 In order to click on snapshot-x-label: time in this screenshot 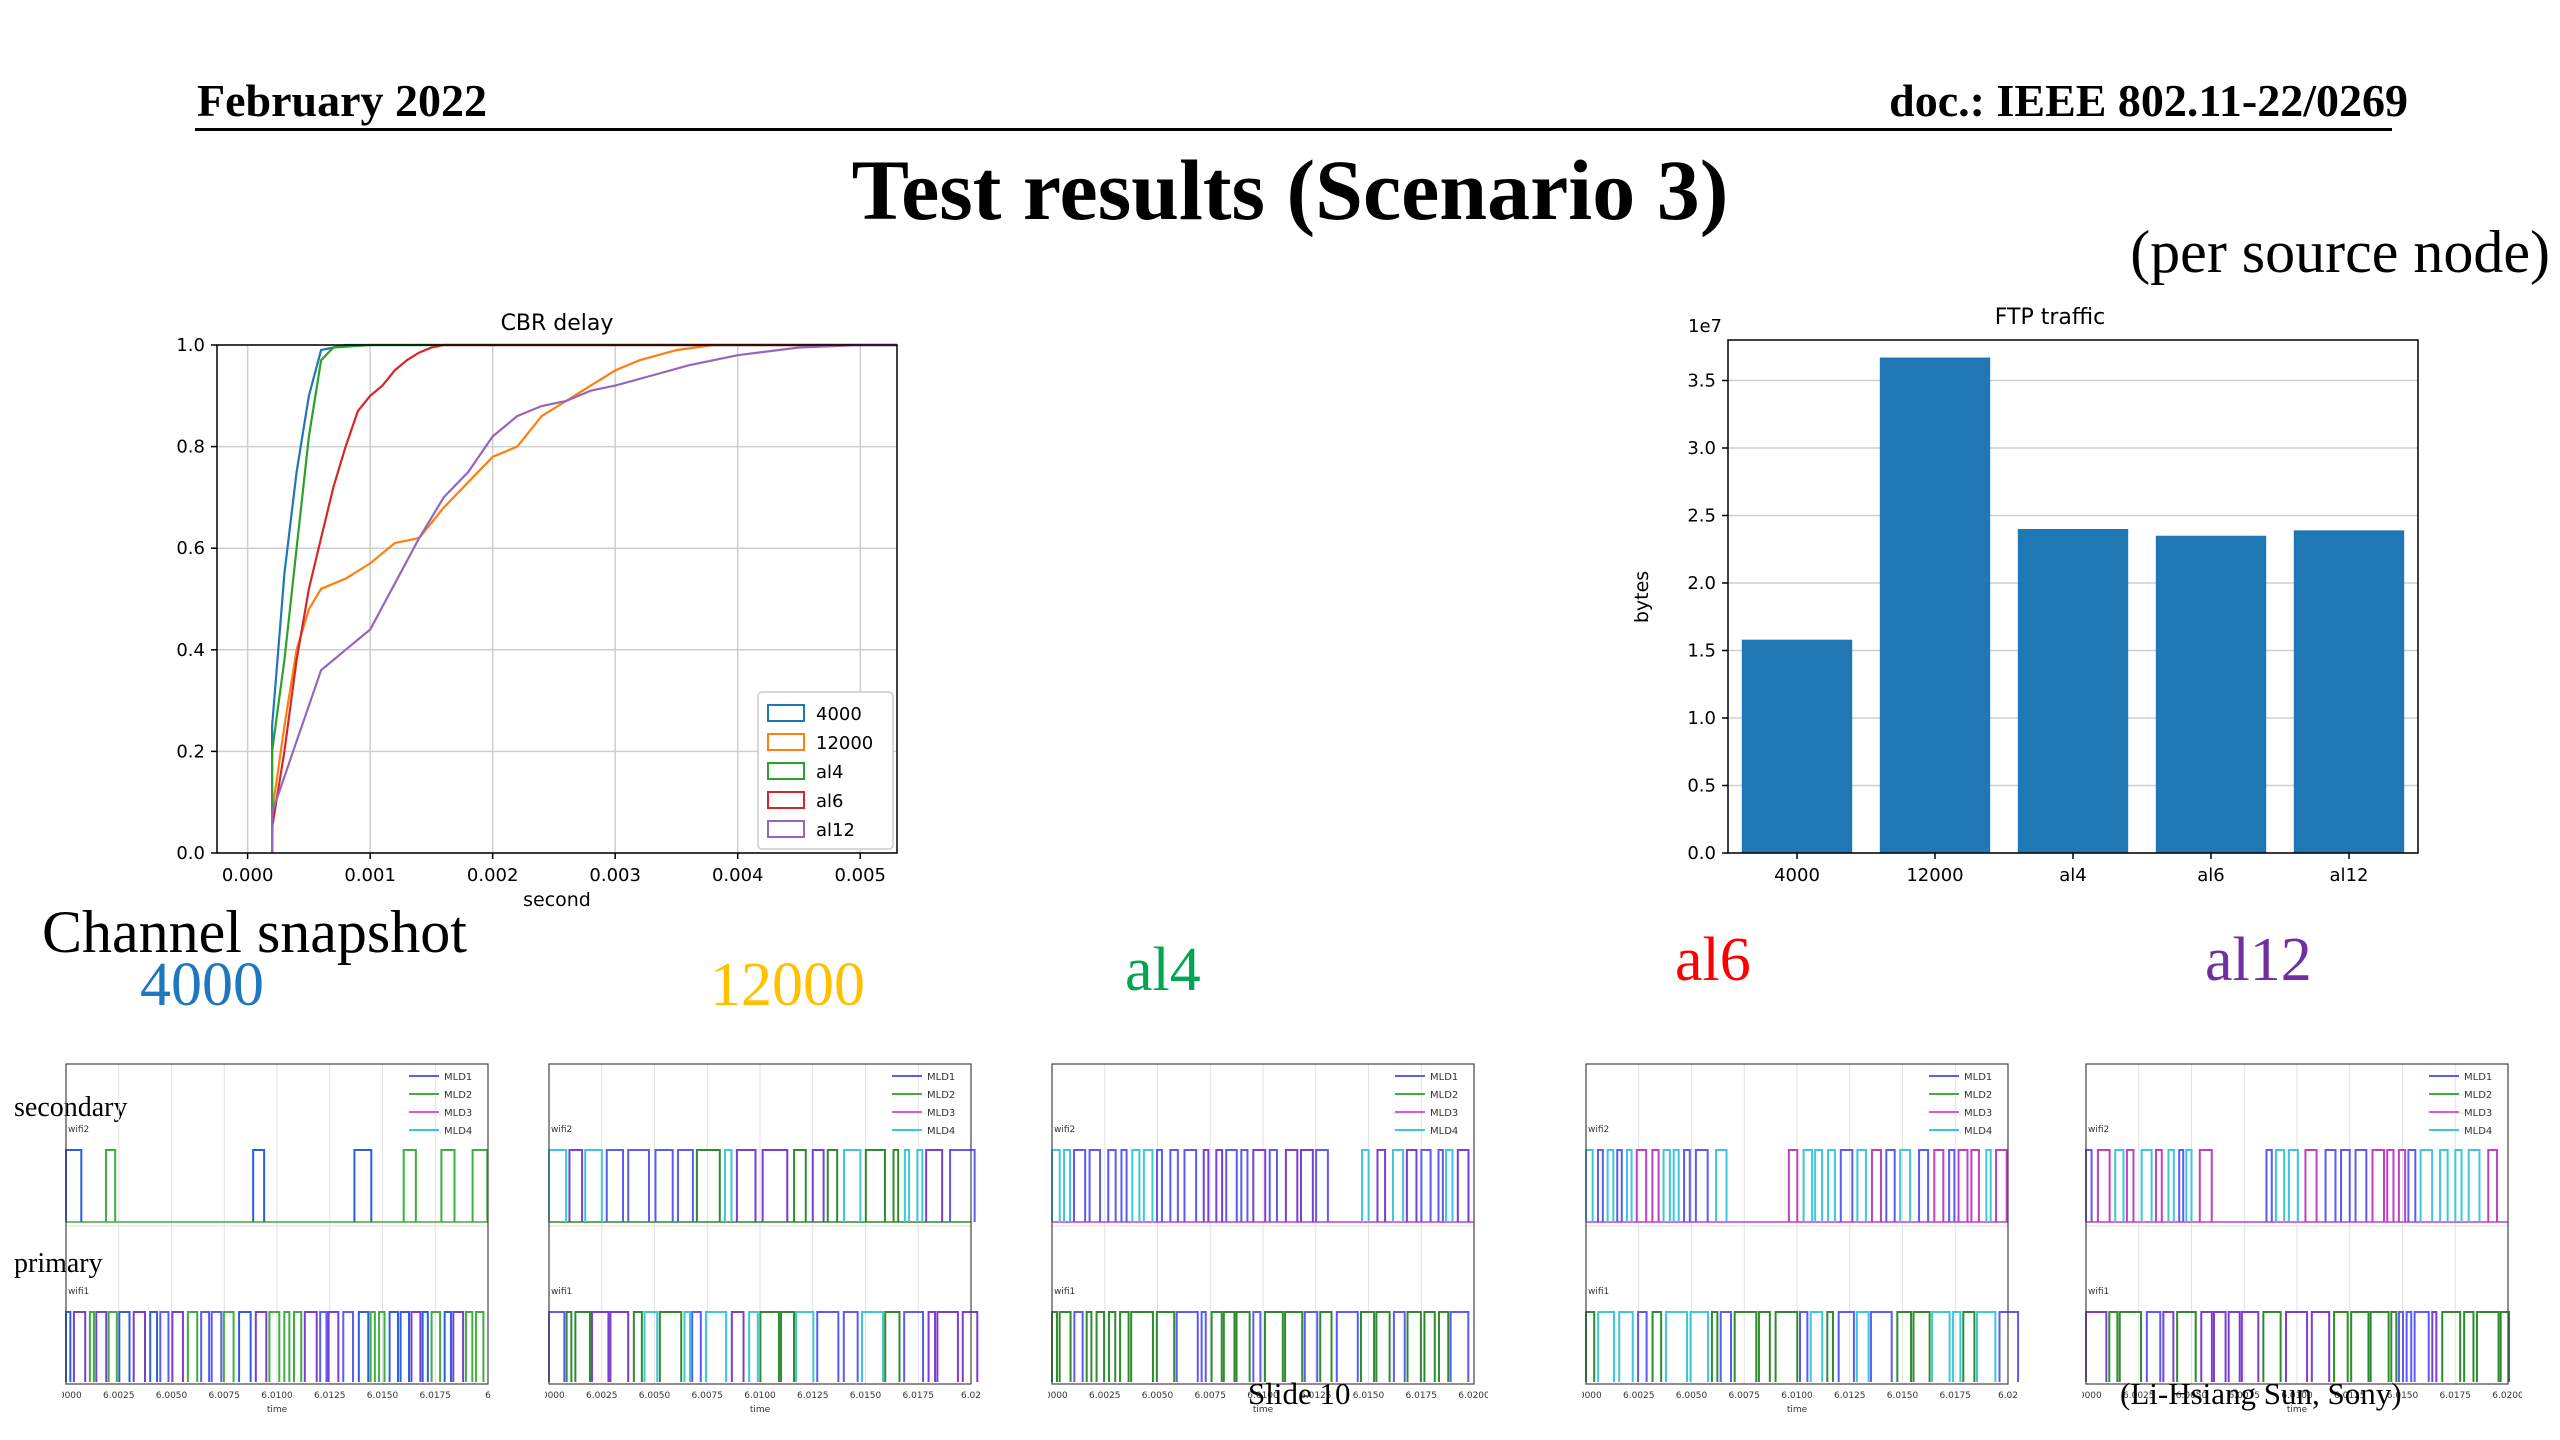, I will do `click(2297, 1410)`.